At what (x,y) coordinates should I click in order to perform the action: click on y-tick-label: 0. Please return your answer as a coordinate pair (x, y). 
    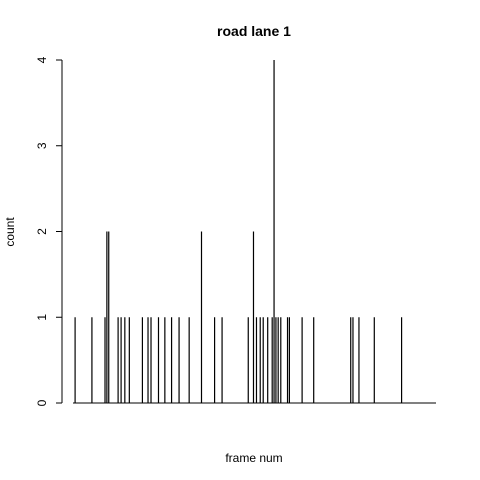
    Looking at the image, I should click on (42, 402).